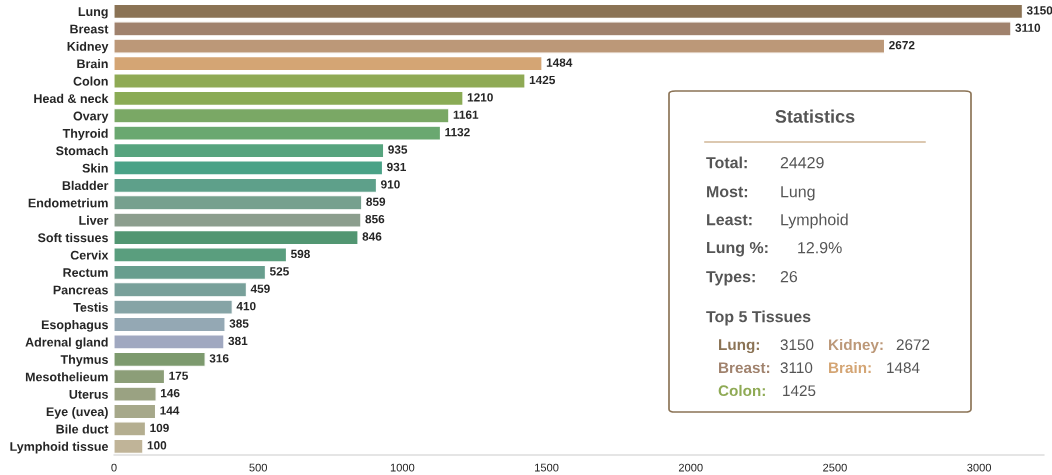 The image size is (1052, 475). Describe the element at coordinates (94, 220) in the screenshot. I see `y-tick-label: Liver` at that location.